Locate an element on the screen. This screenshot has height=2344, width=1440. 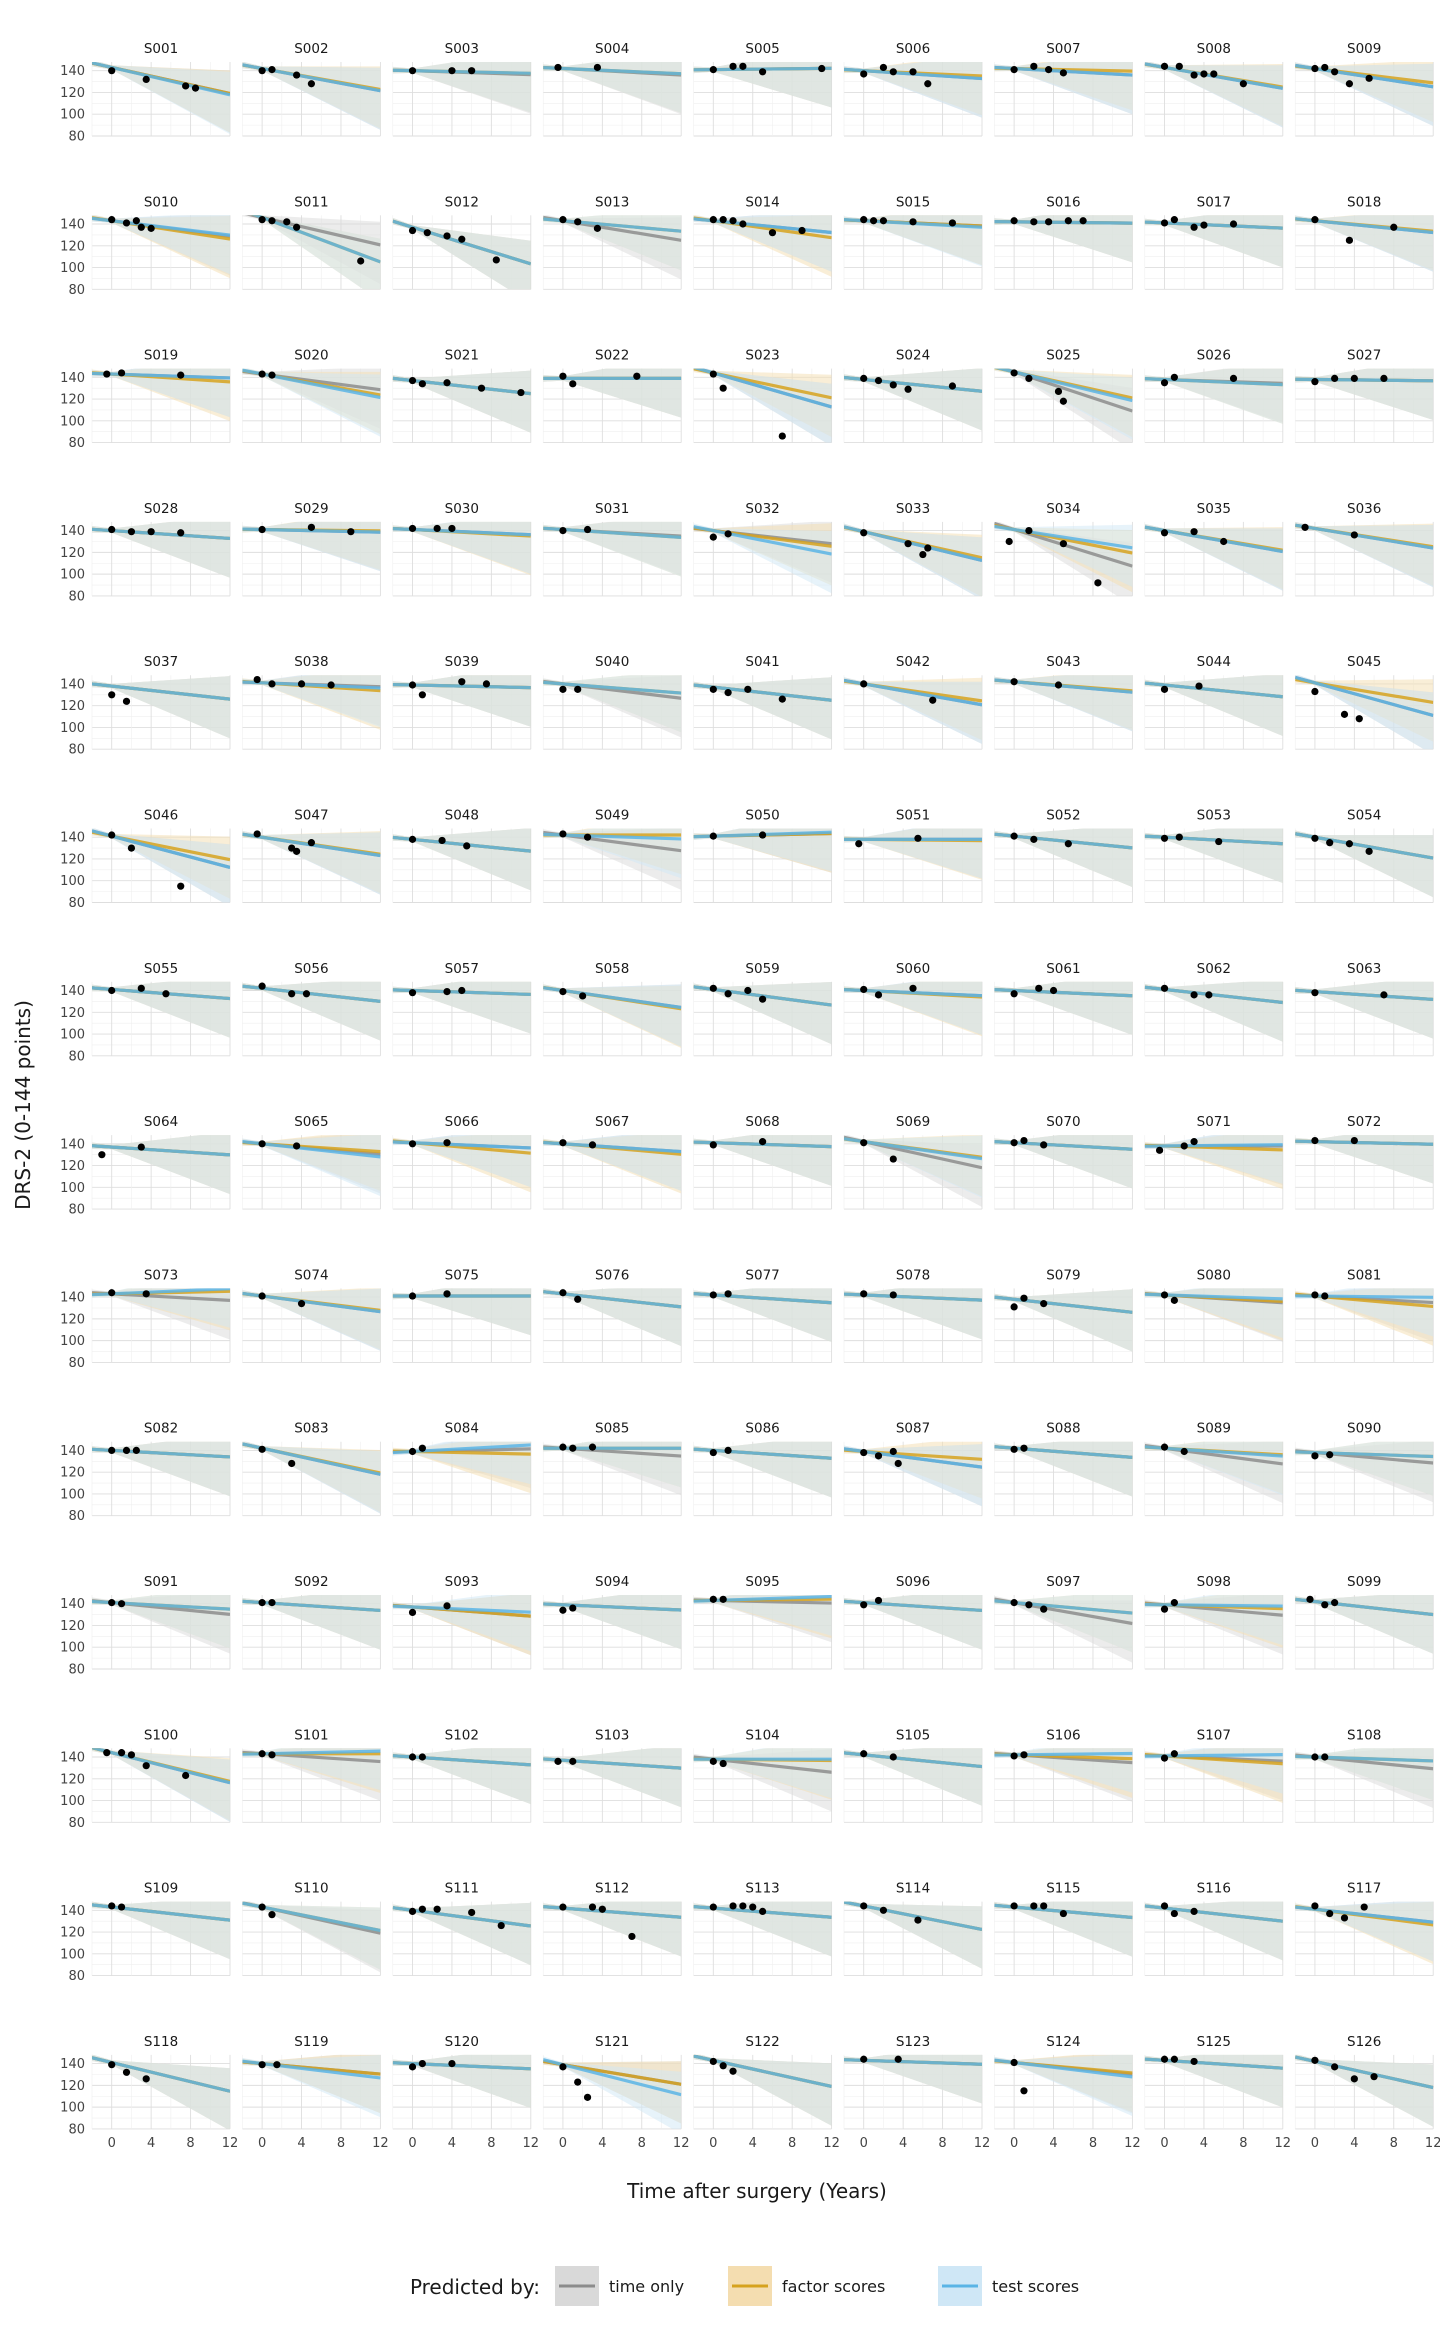
panel-S069: S069 is located at coordinates (913, 1162).